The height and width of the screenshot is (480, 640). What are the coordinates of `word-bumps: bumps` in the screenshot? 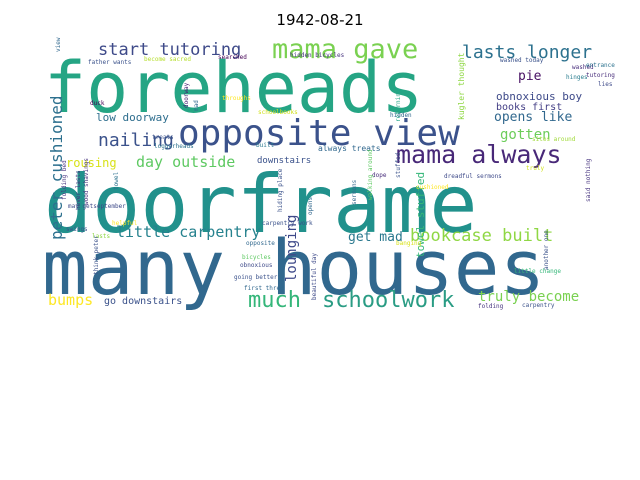 It's located at (70, 300).